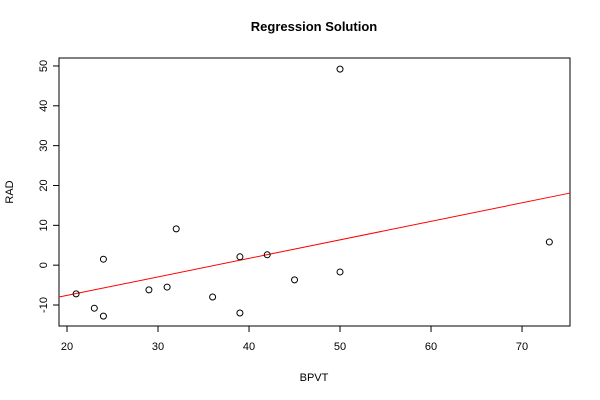 Image resolution: width=600 pixels, height=400 pixels. I want to click on x-tick-label: 60, so click(431, 347).